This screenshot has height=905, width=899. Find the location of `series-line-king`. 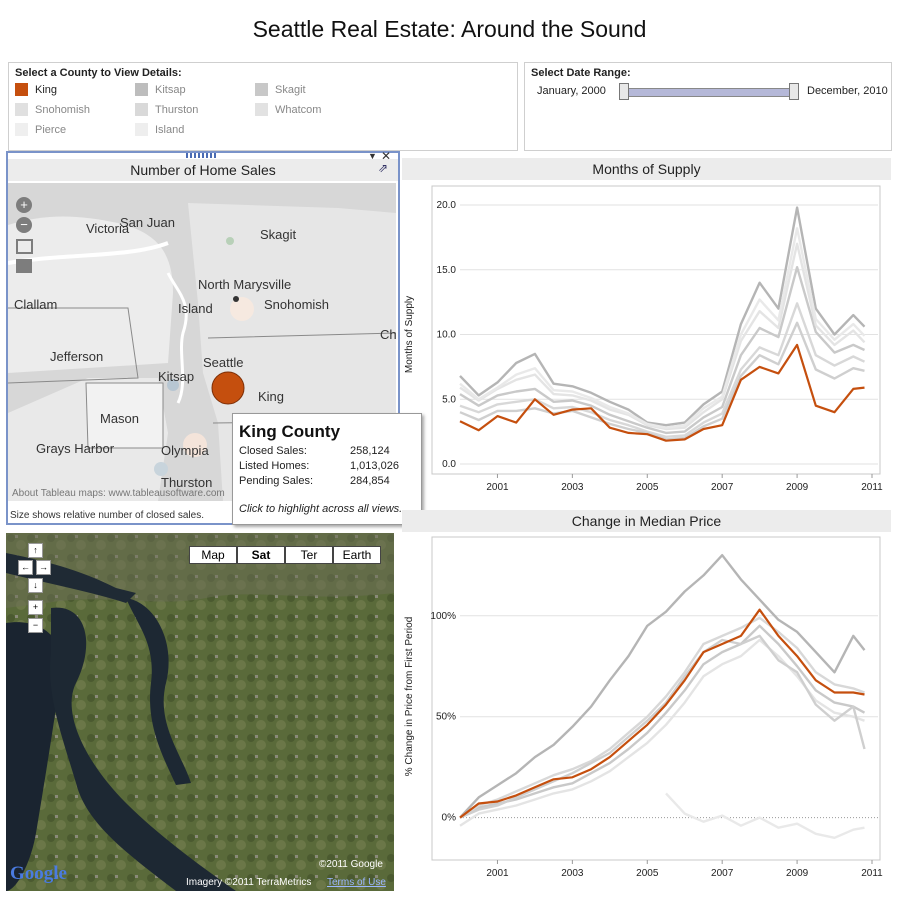

series-line-king is located at coordinates (662, 713).